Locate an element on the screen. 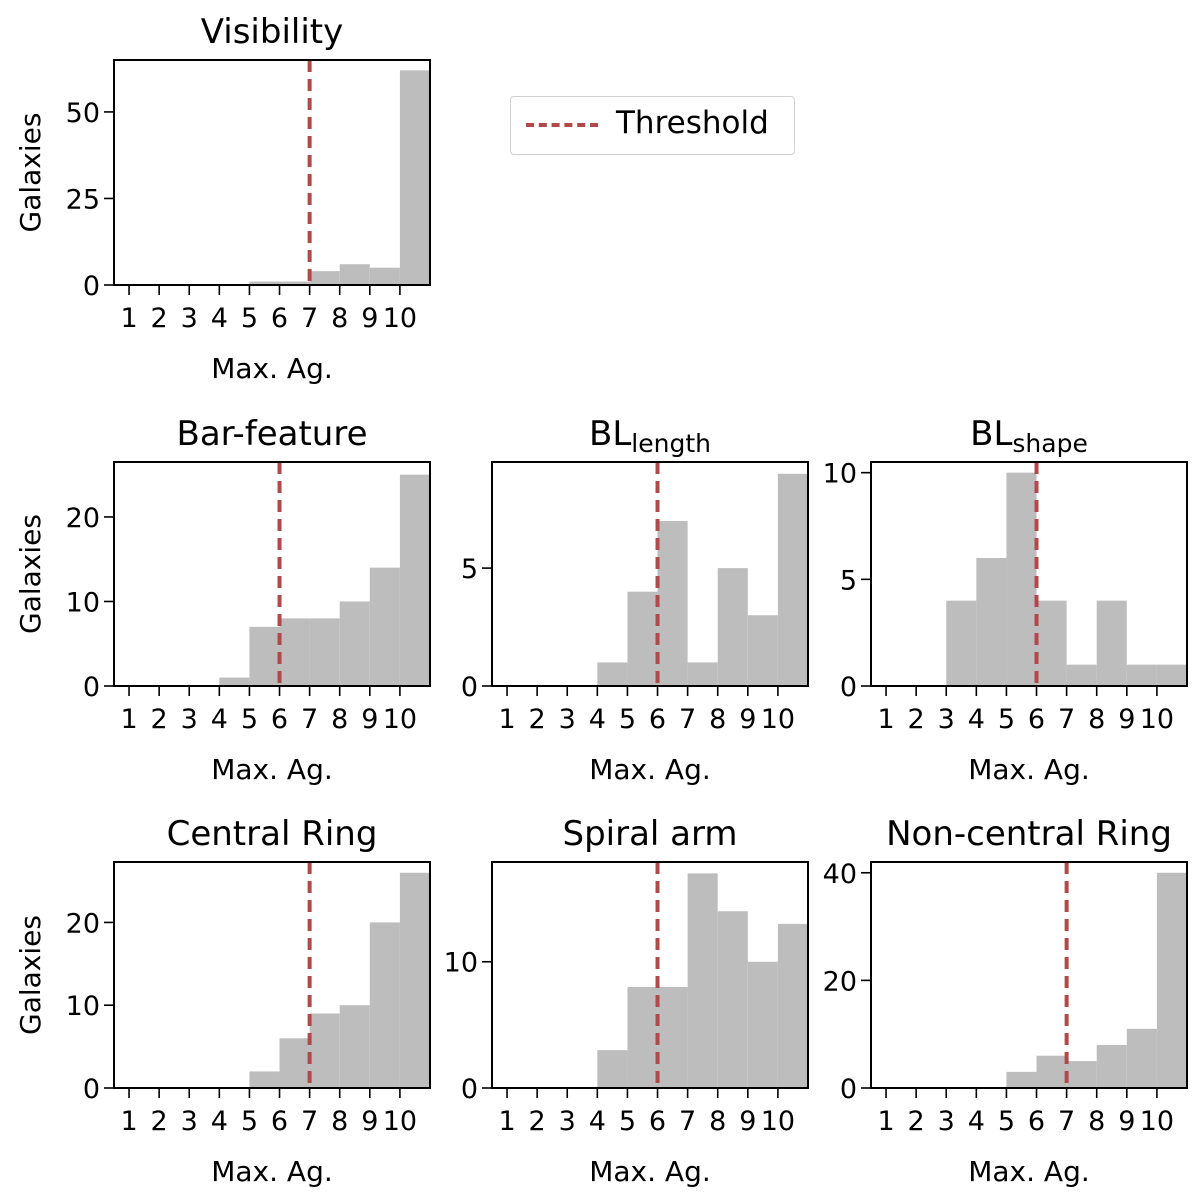 The image size is (1200, 1201). chart-title: Non-central Ring is located at coordinates (1029, 834).